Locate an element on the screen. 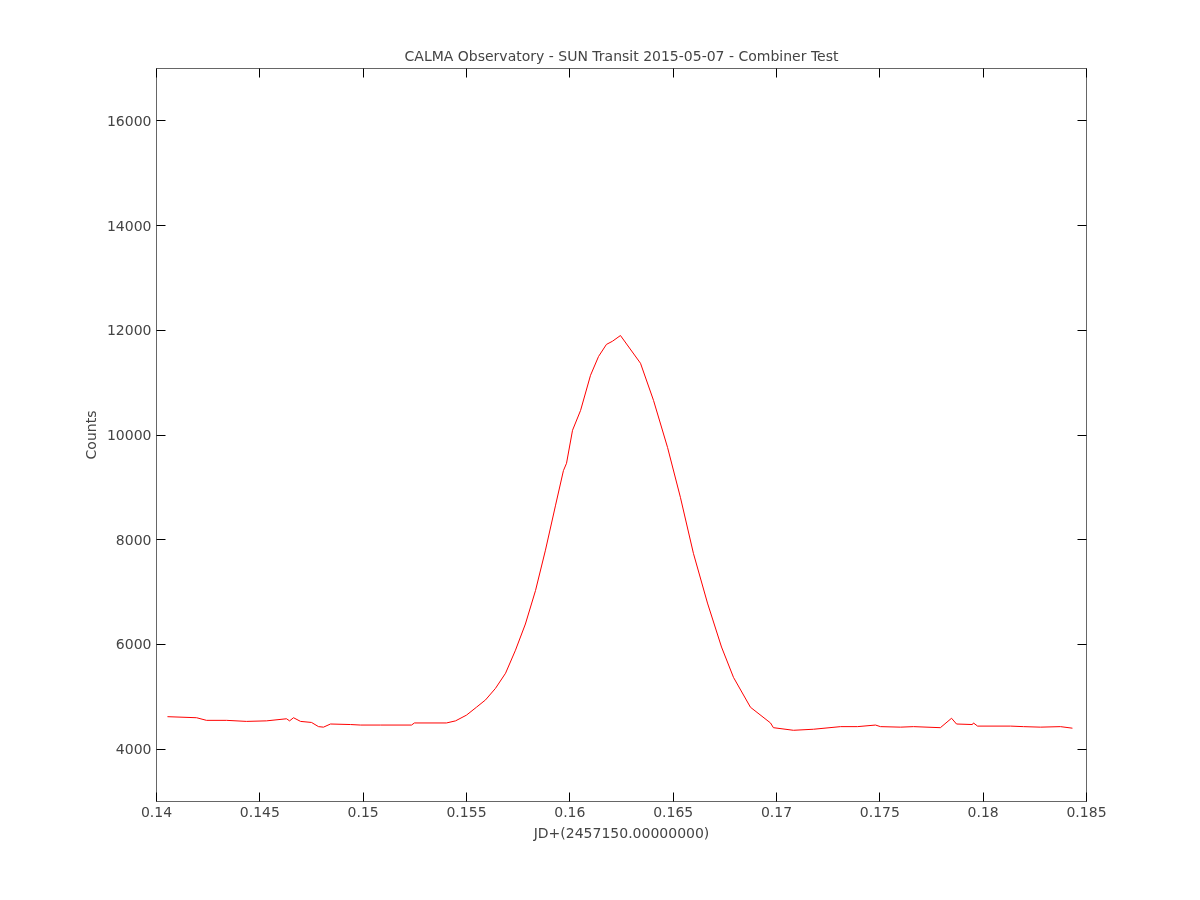  y-axis-title: Counts is located at coordinates (90, 435).